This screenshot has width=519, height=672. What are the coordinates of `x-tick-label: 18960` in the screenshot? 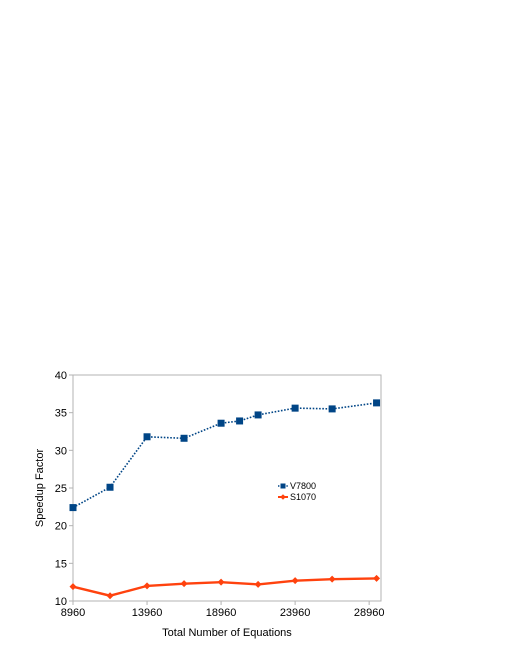 It's located at (221, 613).